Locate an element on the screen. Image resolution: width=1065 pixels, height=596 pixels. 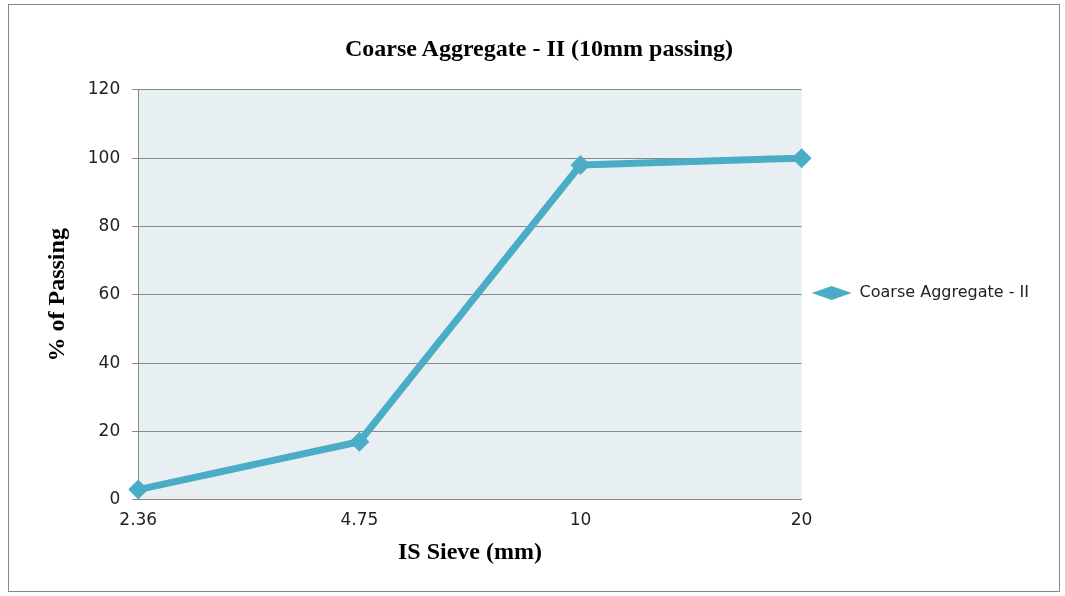
y-tick-label: 60 is located at coordinates (109, 293).